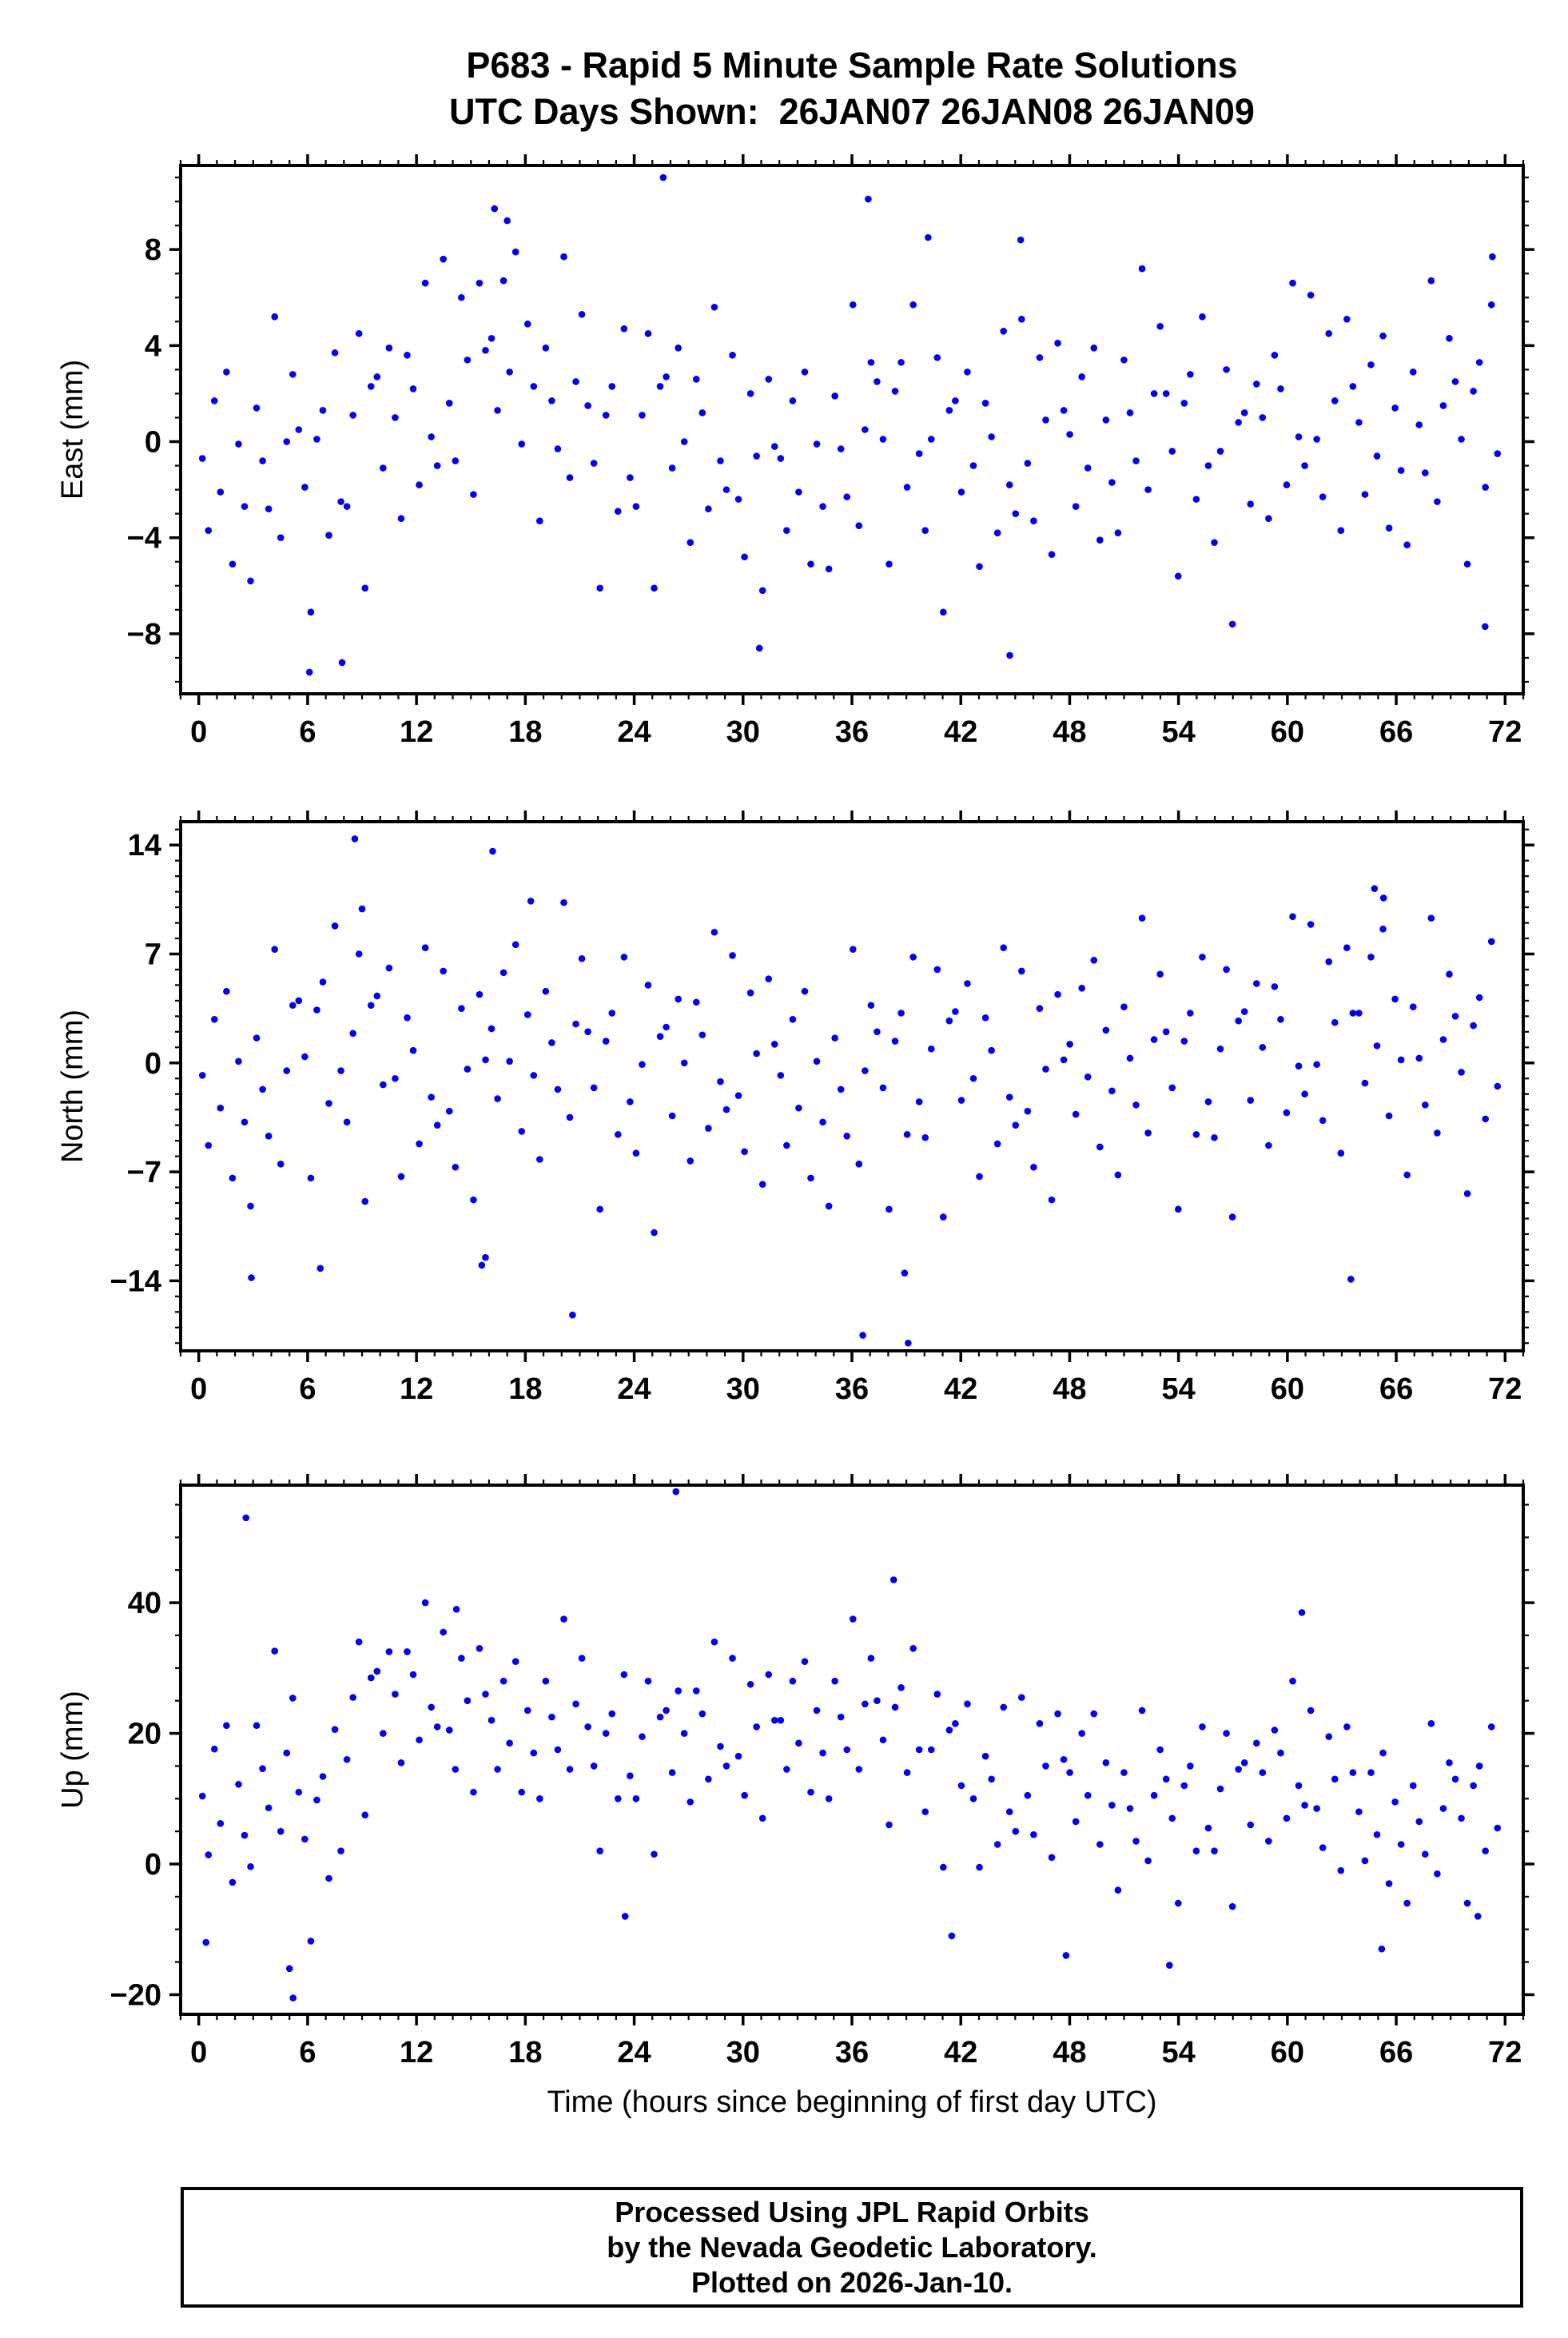  Describe the element at coordinates (852, 2052) in the screenshot. I see `x-tick-label: 36` at that location.